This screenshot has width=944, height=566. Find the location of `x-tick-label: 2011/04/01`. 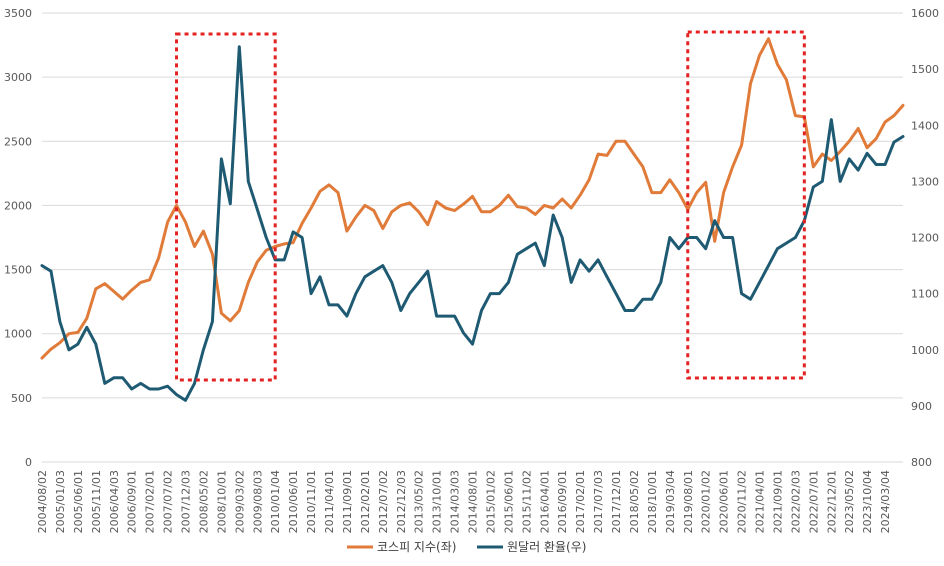

x-tick-label: 2011/04/01 is located at coordinates (329, 501).